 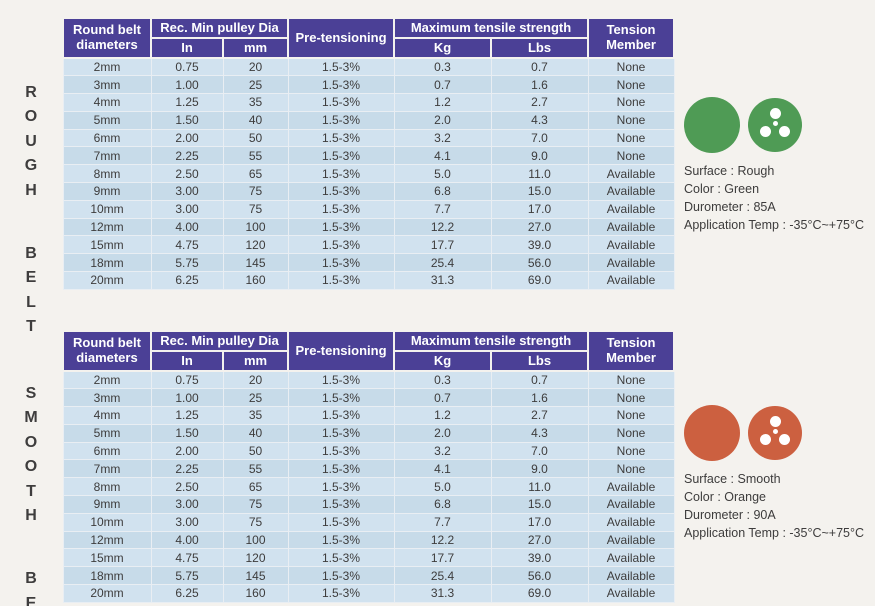 I want to click on table-cell: 100, so click(x=255, y=227).